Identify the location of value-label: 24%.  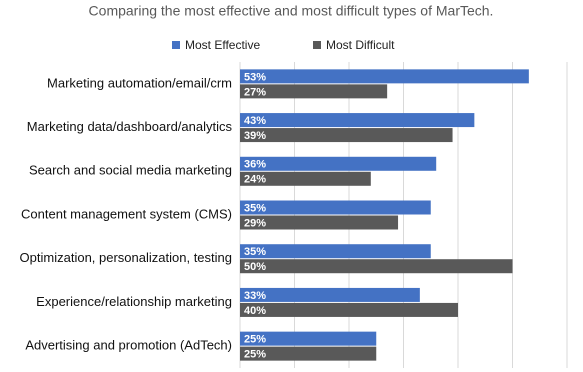
(255, 180).